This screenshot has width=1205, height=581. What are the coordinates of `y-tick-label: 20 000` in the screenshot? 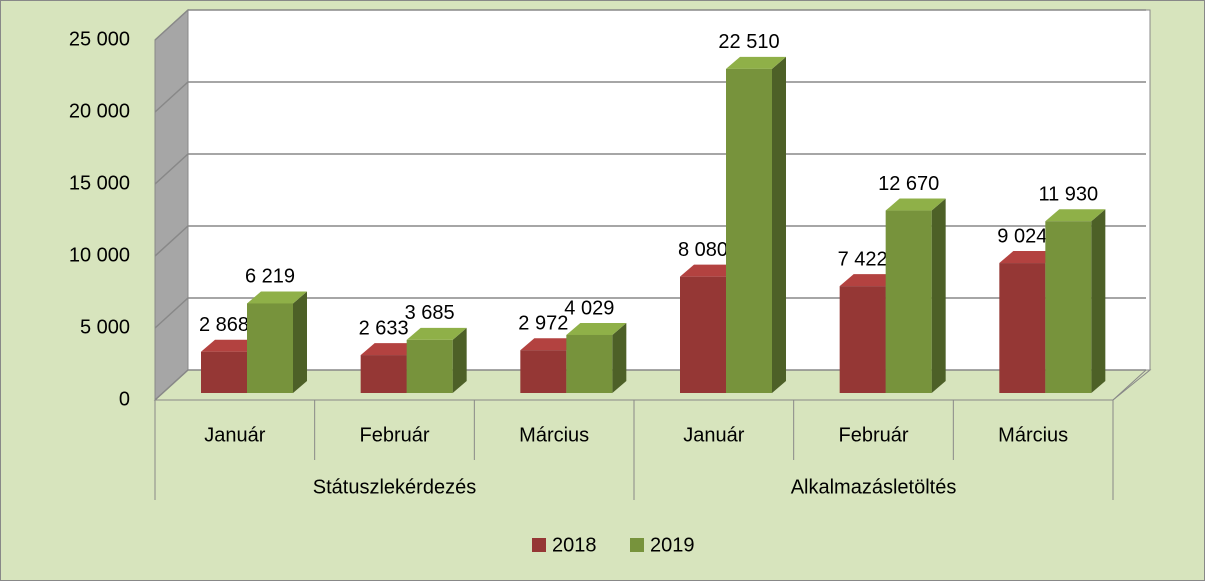 It's located at (99, 111).